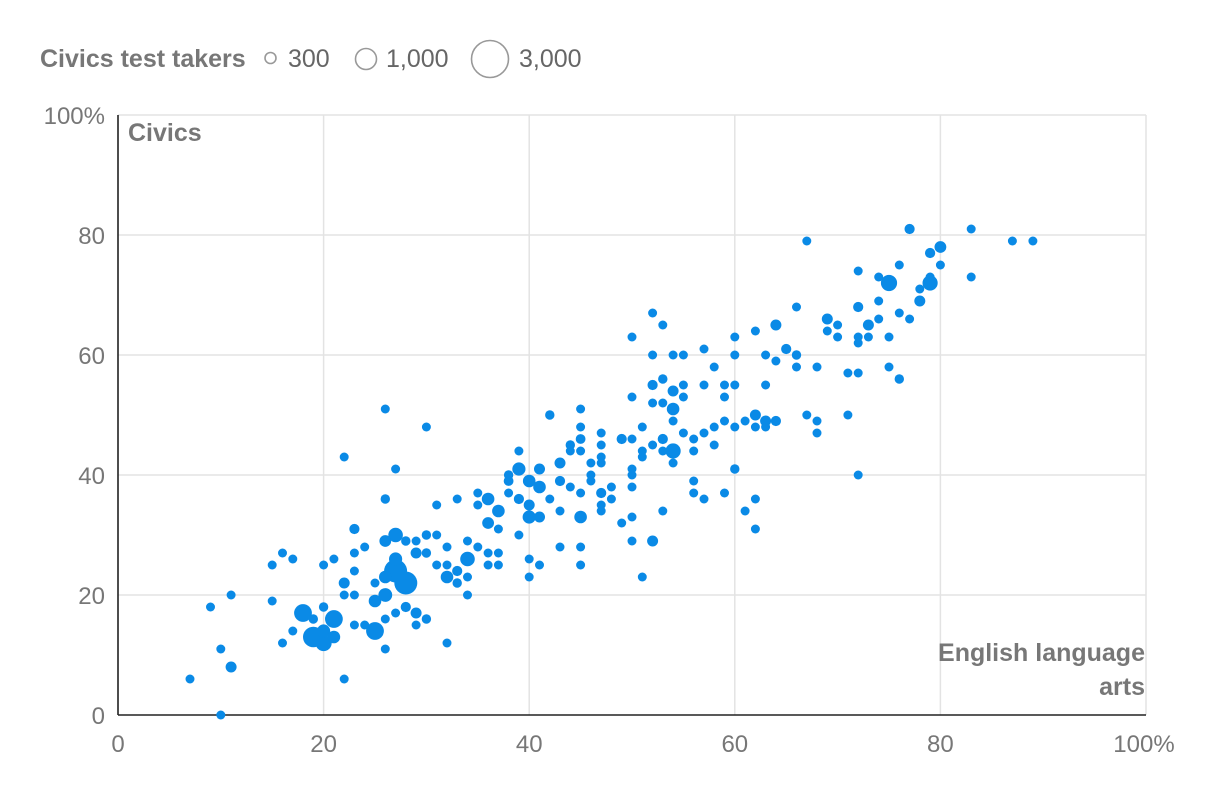  What do you see at coordinates (74, 116) in the screenshot?
I see `y-tick-label-100: 100%` at bounding box center [74, 116].